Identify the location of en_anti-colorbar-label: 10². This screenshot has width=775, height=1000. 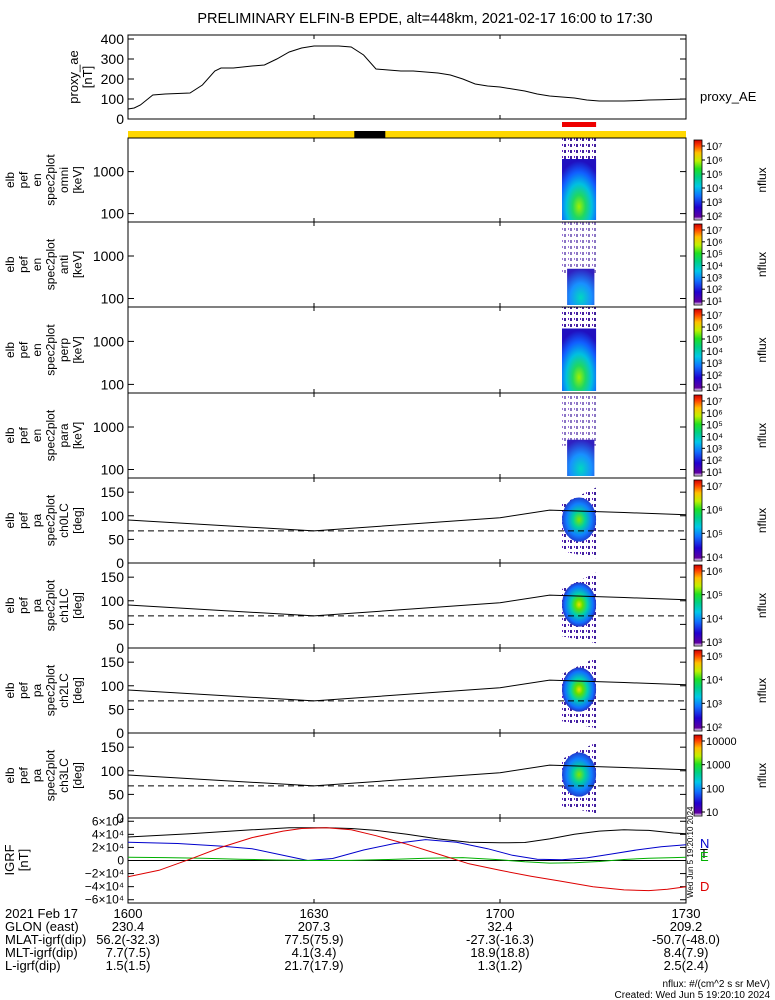
(714, 290).